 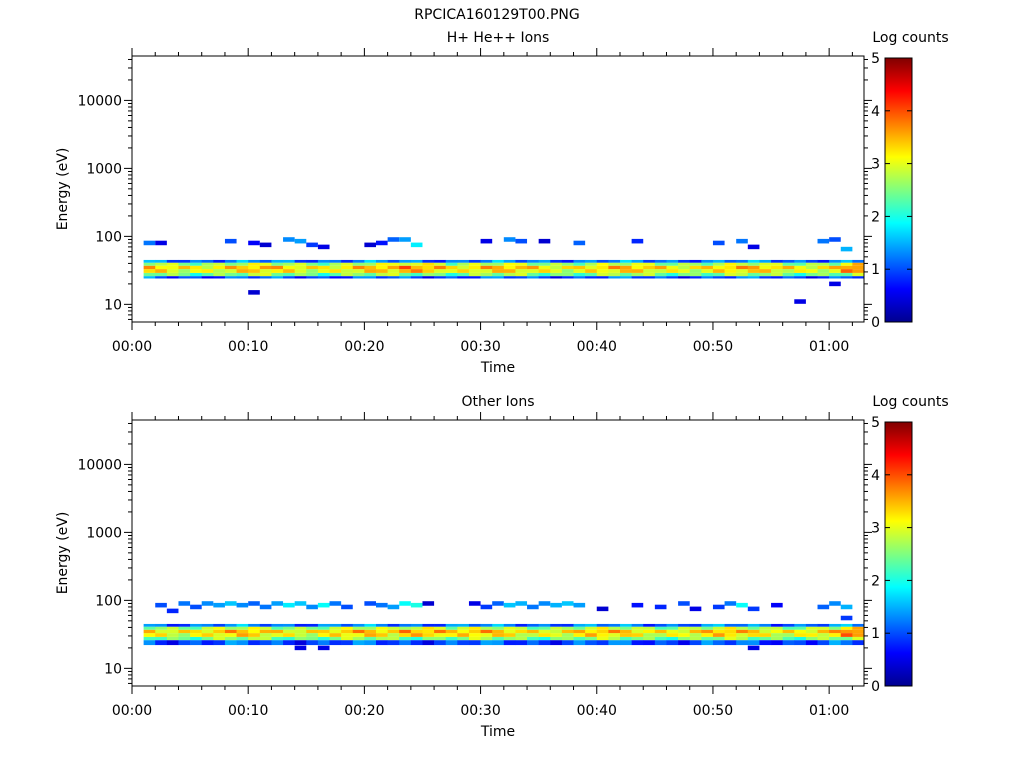 I want to click on spectrogram-cells, so click(x=504, y=270).